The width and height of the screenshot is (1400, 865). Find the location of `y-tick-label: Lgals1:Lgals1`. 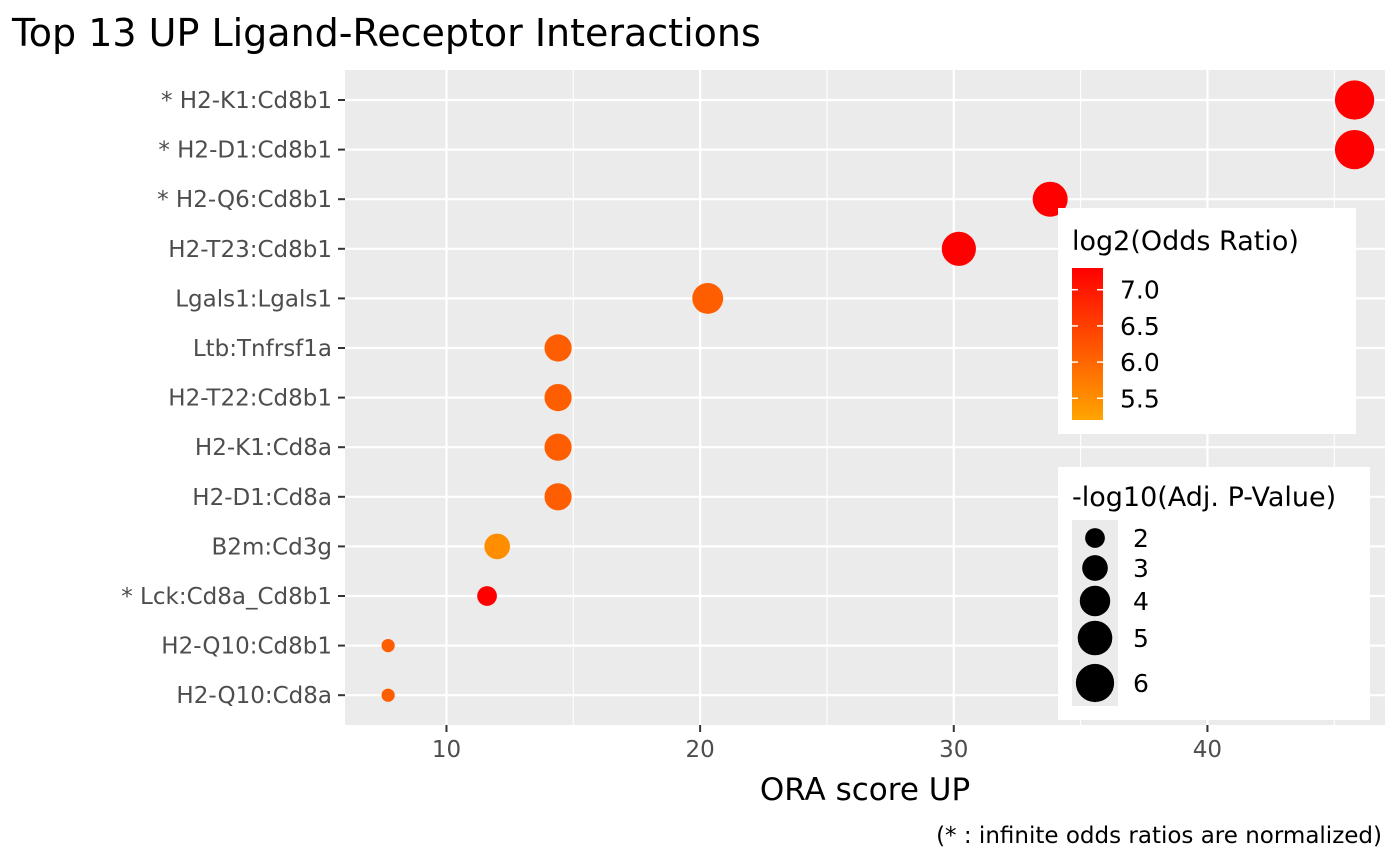

y-tick-label: Lgals1:Lgals1 is located at coordinates (253, 299).